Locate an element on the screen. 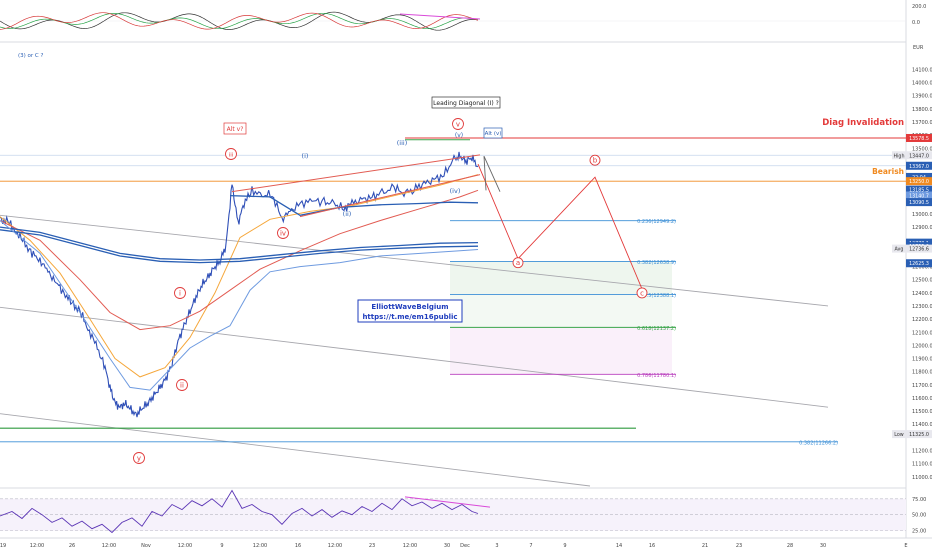 This screenshot has width=932, height=554. fib-zone-light is located at coordinates (561, 311).